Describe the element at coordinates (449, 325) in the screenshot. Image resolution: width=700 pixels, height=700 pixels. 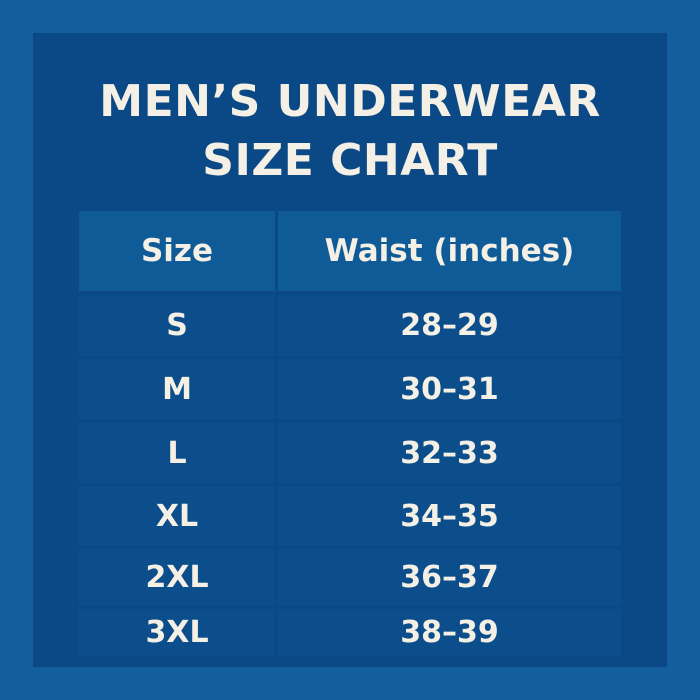
I see `waist-cell: 28–29` at that location.